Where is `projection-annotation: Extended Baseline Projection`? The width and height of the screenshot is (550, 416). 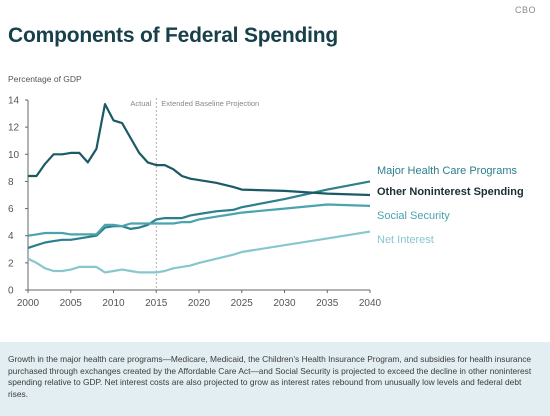 projection-annotation: Extended Baseline Projection is located at coordinates (210, 103).